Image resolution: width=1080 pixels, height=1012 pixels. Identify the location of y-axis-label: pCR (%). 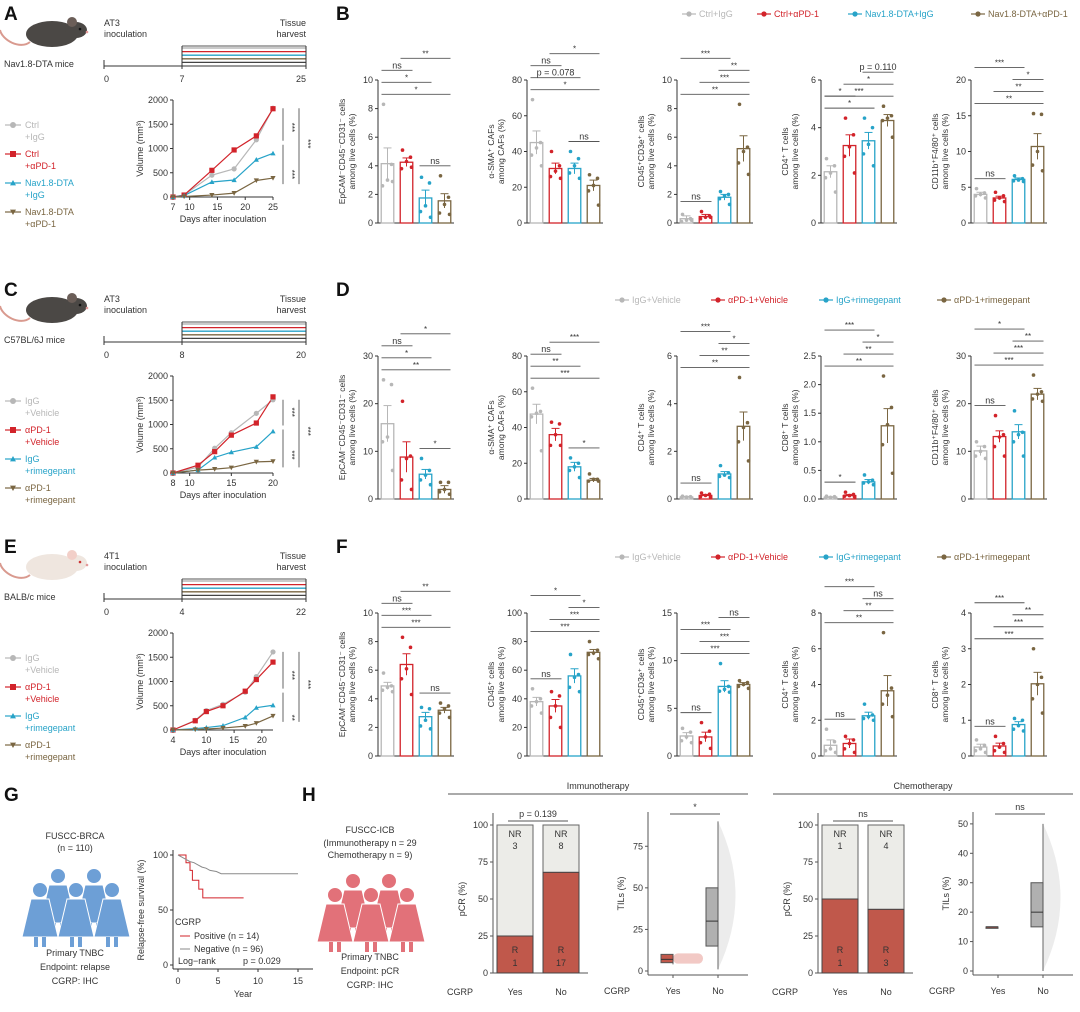
(787, 899).